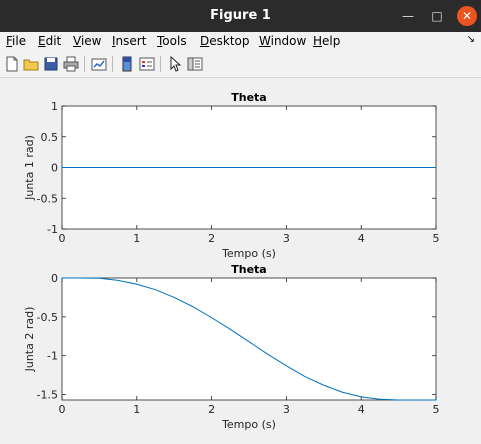 This screenshot has width=481, height=444. Describe the element at coordinates (470, 39) in the screenshot. I see `dock-arrow-icon: ↘` at that location.